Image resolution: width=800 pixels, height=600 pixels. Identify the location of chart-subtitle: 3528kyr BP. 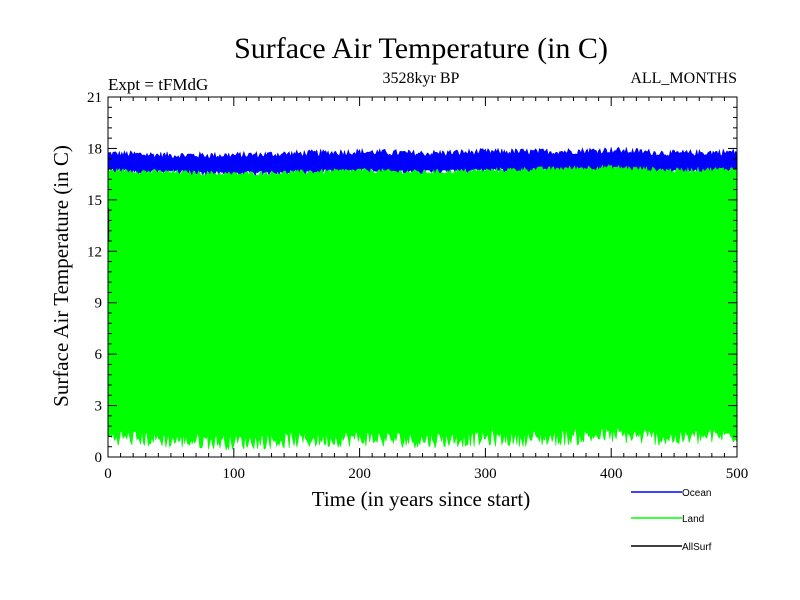
(421, 78).